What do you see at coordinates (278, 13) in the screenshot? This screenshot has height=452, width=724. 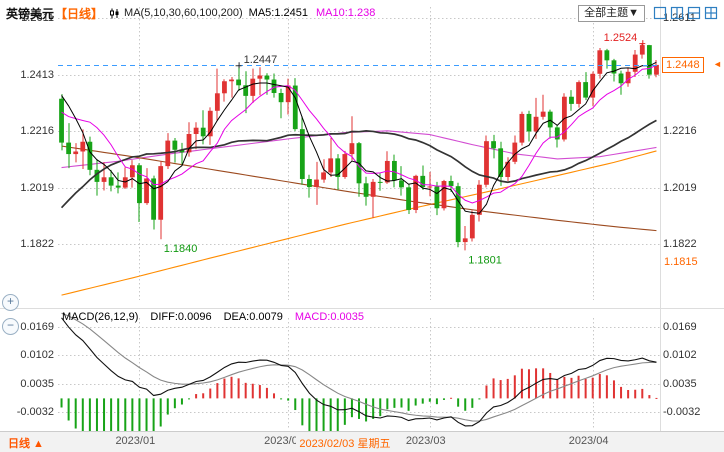 I see `ma5-value: MA5:1.2451` at bounding box center [278, 13].